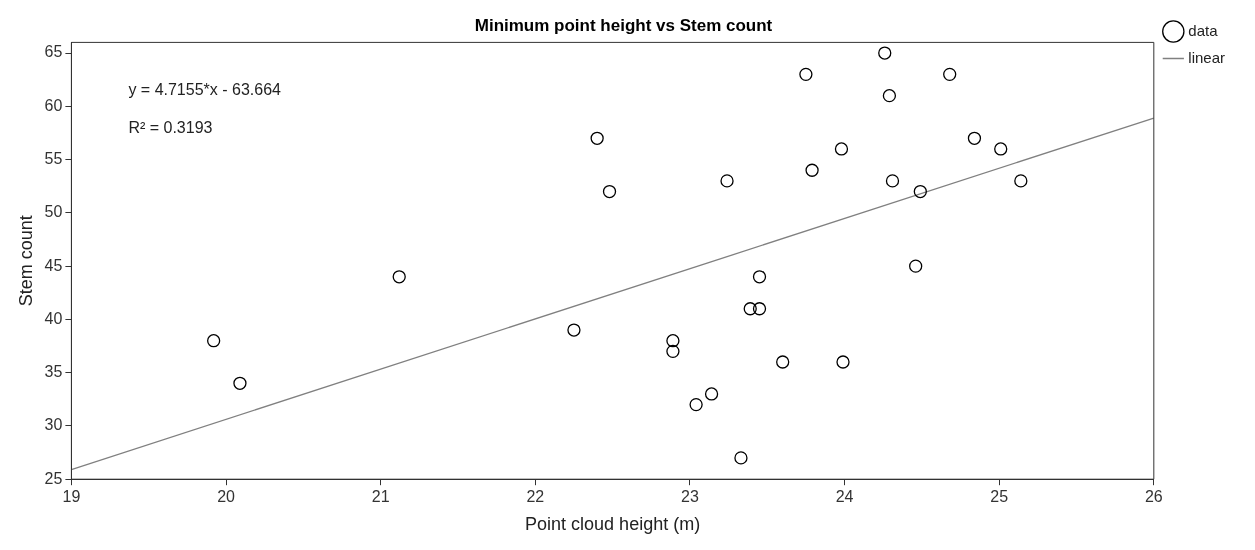  What do you see at coordinates (53, 158) in the screenshot?
I see `y-tick-label: 55` at bounding box center [53, 158].